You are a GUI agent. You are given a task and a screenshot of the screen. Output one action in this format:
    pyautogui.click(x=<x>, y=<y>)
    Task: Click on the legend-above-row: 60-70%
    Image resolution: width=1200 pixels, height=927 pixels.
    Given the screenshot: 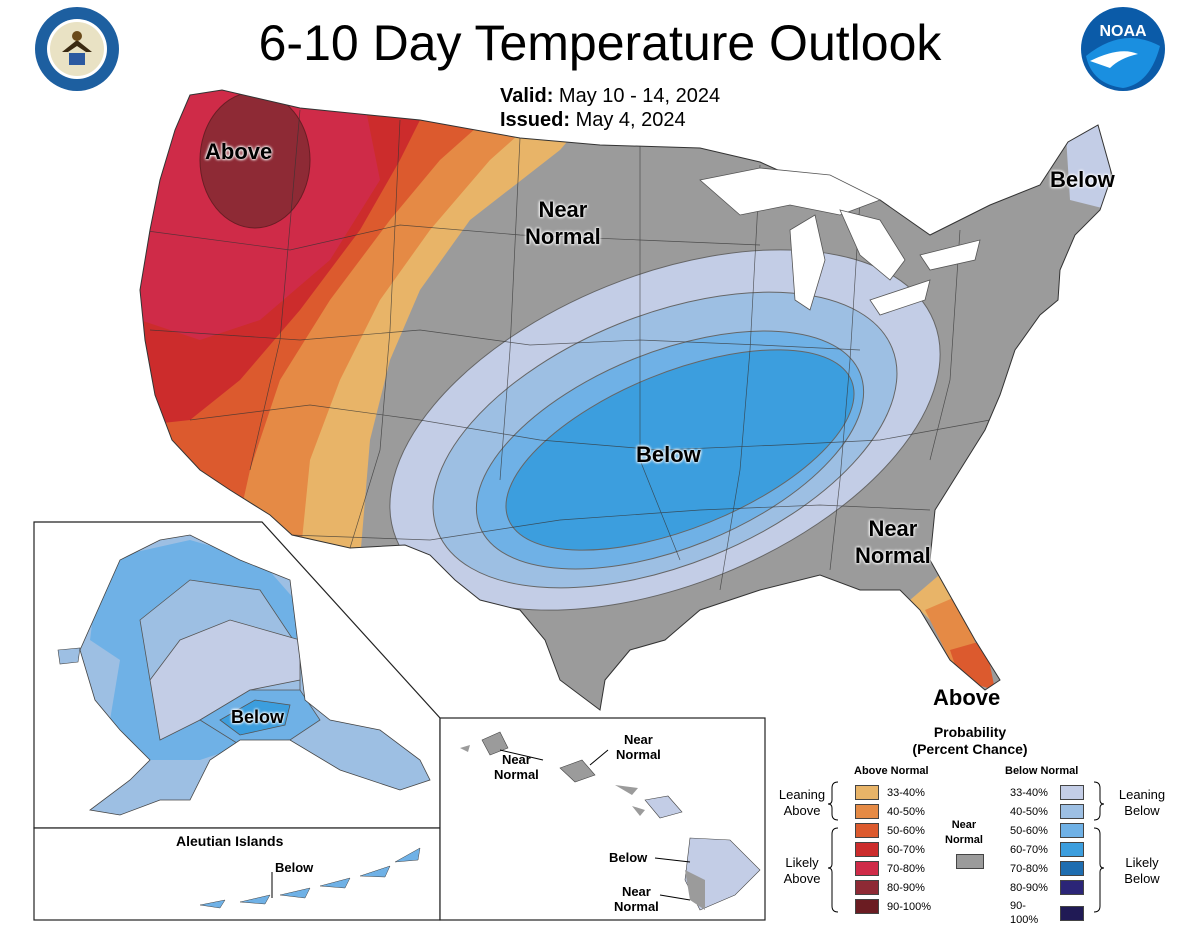 What is the action you would take?
    pyautogui.click(x=890, y=849)
    